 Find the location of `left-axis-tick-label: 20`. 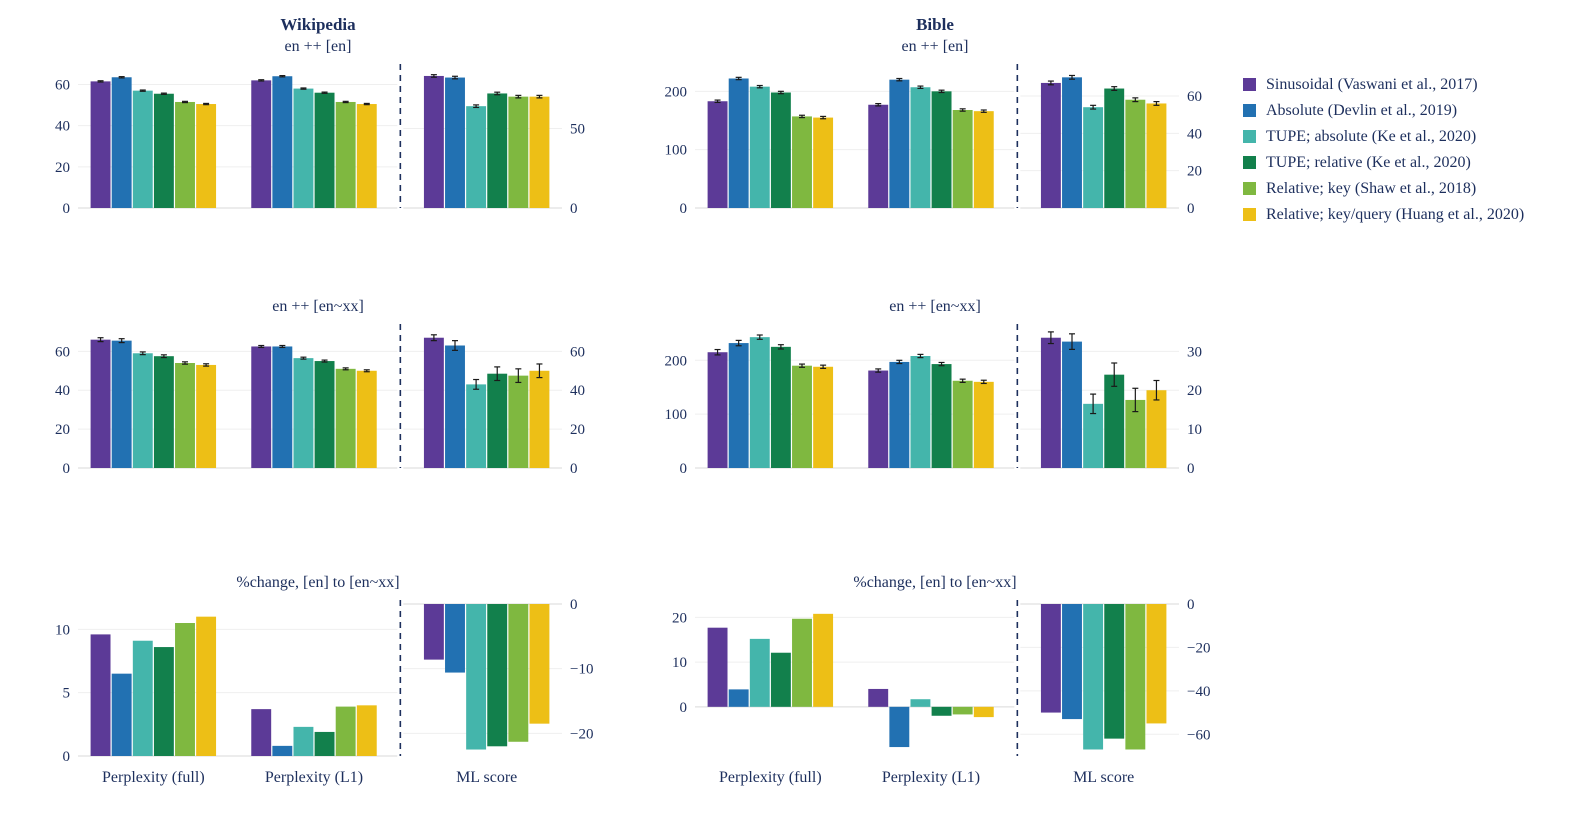

left-axis-tick-label: 20 is located at coordinates (679, 618).